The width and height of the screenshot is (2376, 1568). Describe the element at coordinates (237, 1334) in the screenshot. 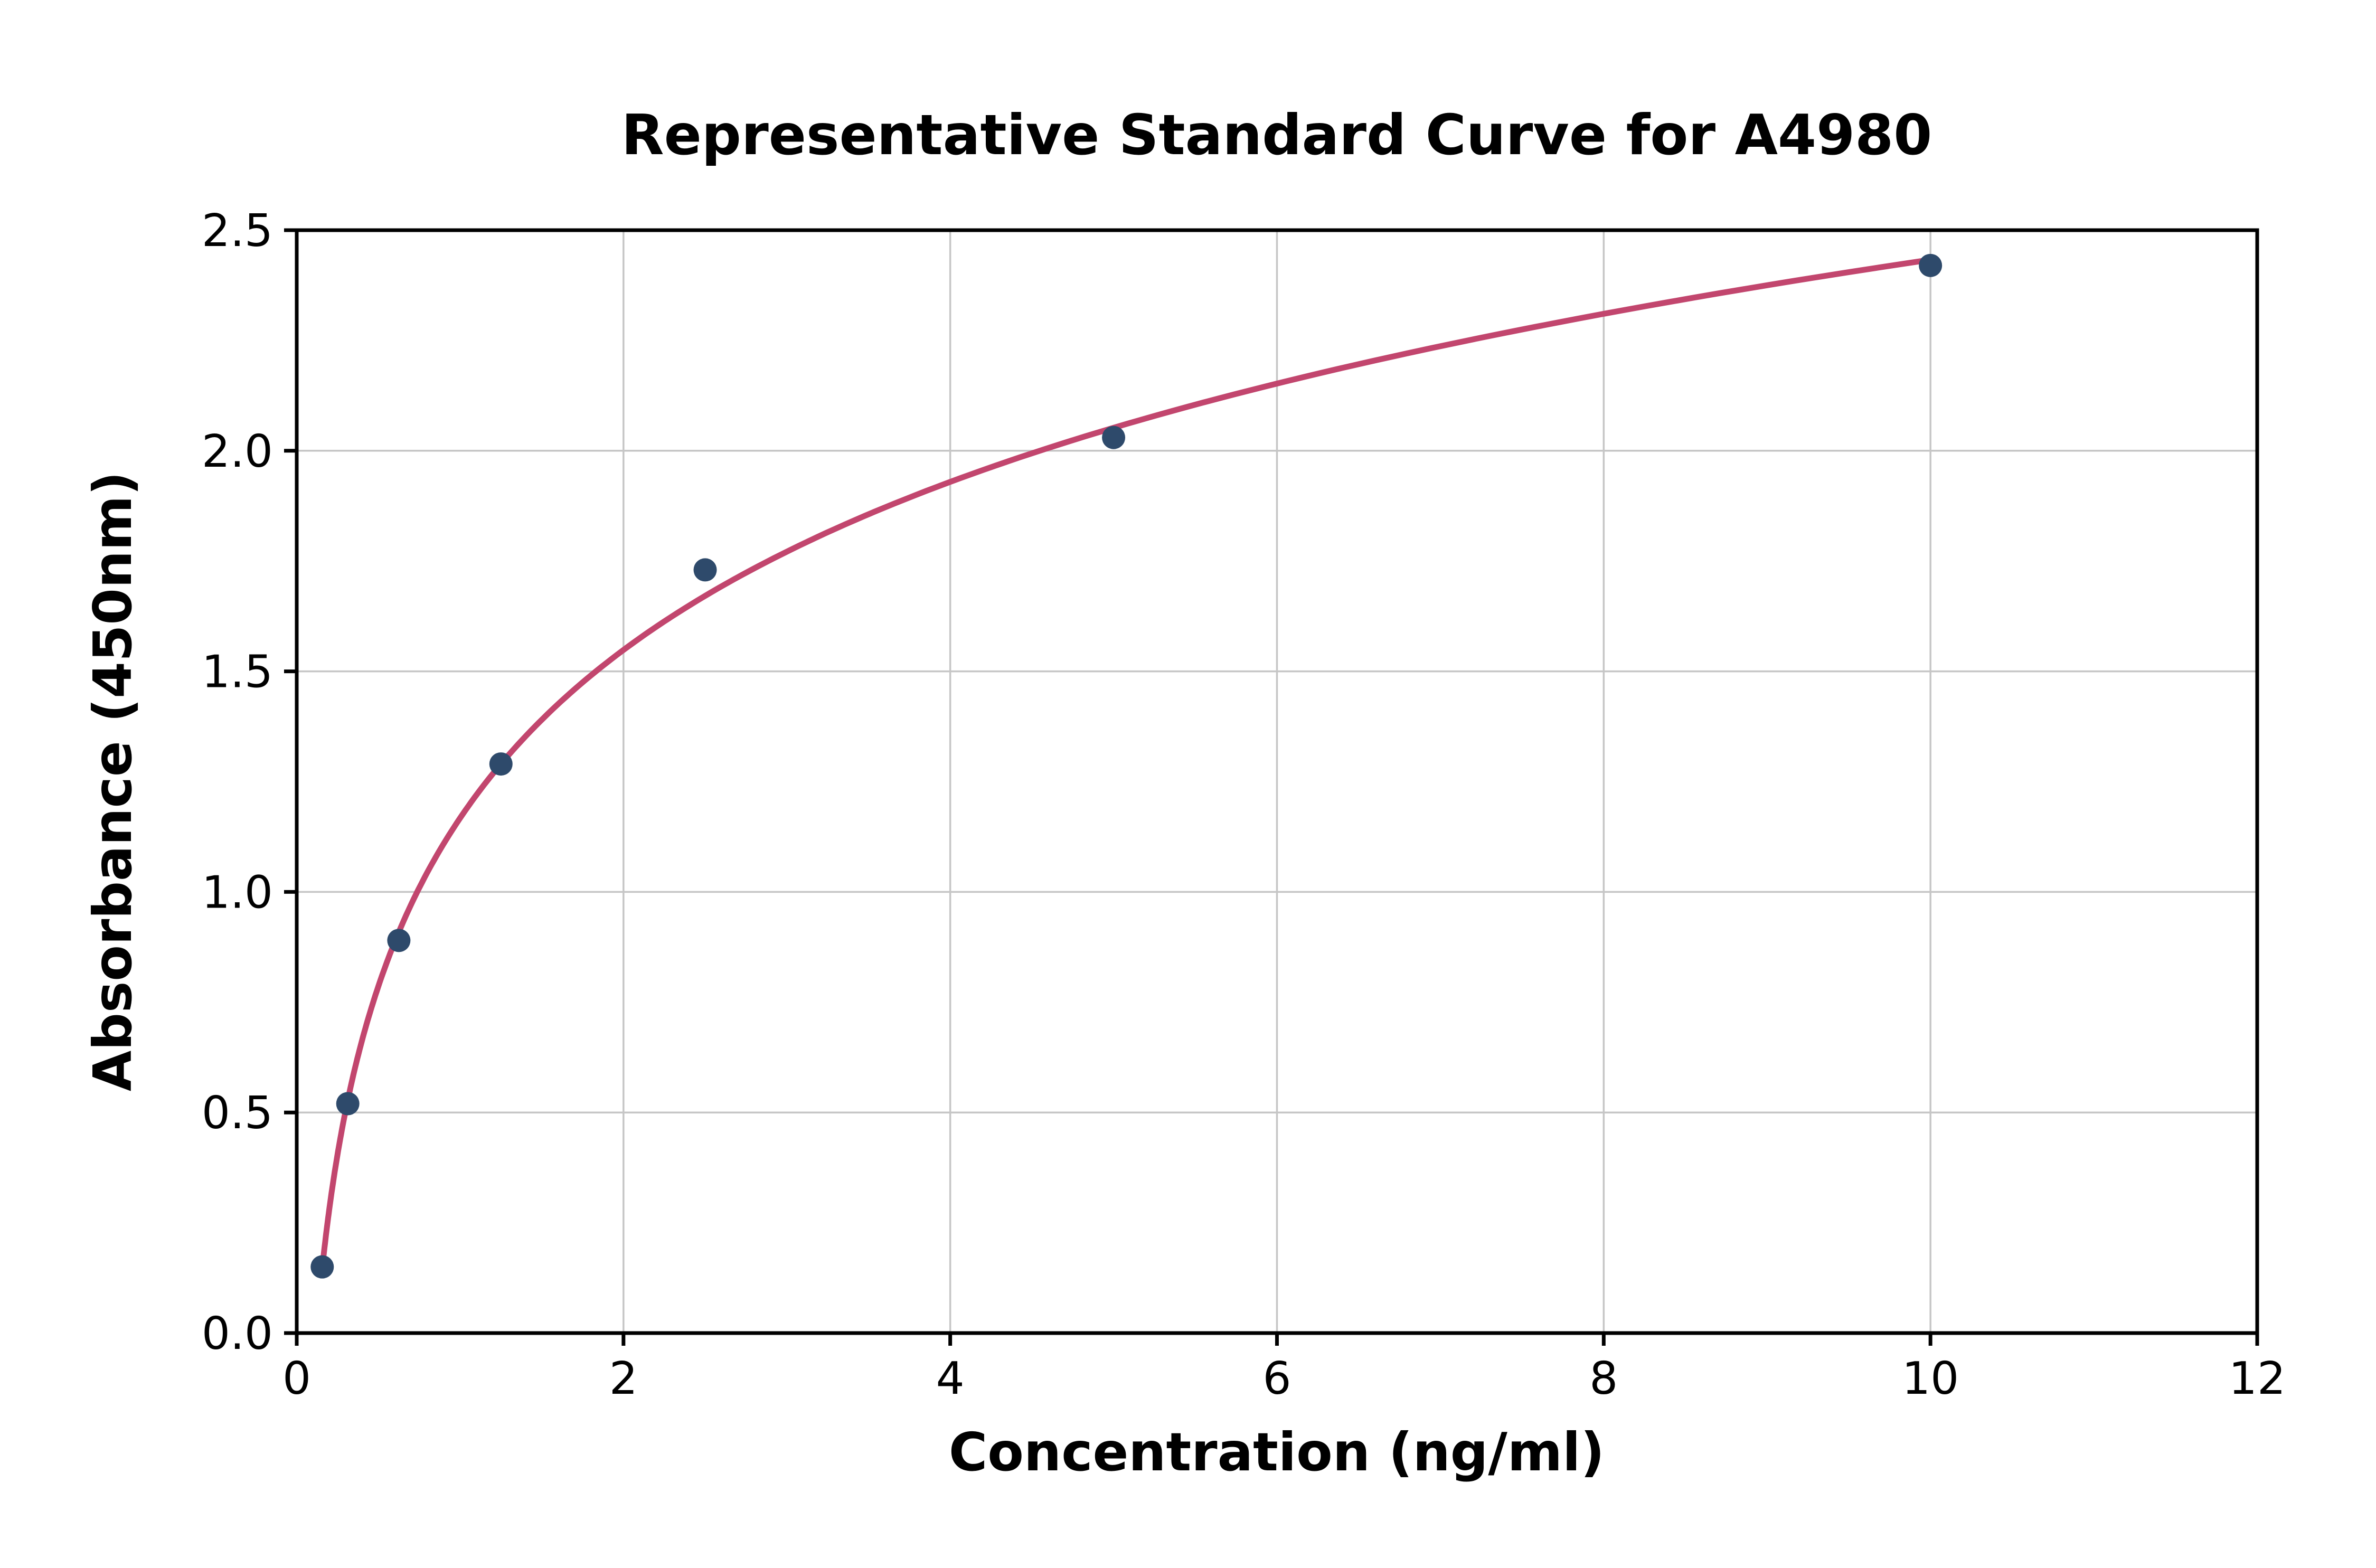

I see `y-tick-label: 0.0` at that location.